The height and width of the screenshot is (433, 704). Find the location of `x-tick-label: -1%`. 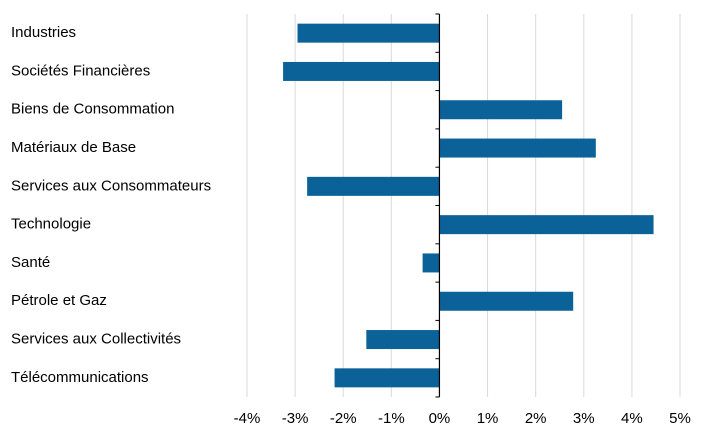

x-tick-label: -1% is located at coordinates (391, 418).